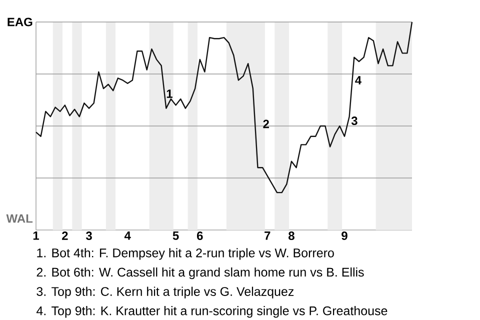 Image resolution: width=480 pixels, height=320 pixels. Describe the element at coordinates (354, 121) in the screenshot. I see `annotation: 3` at that location.